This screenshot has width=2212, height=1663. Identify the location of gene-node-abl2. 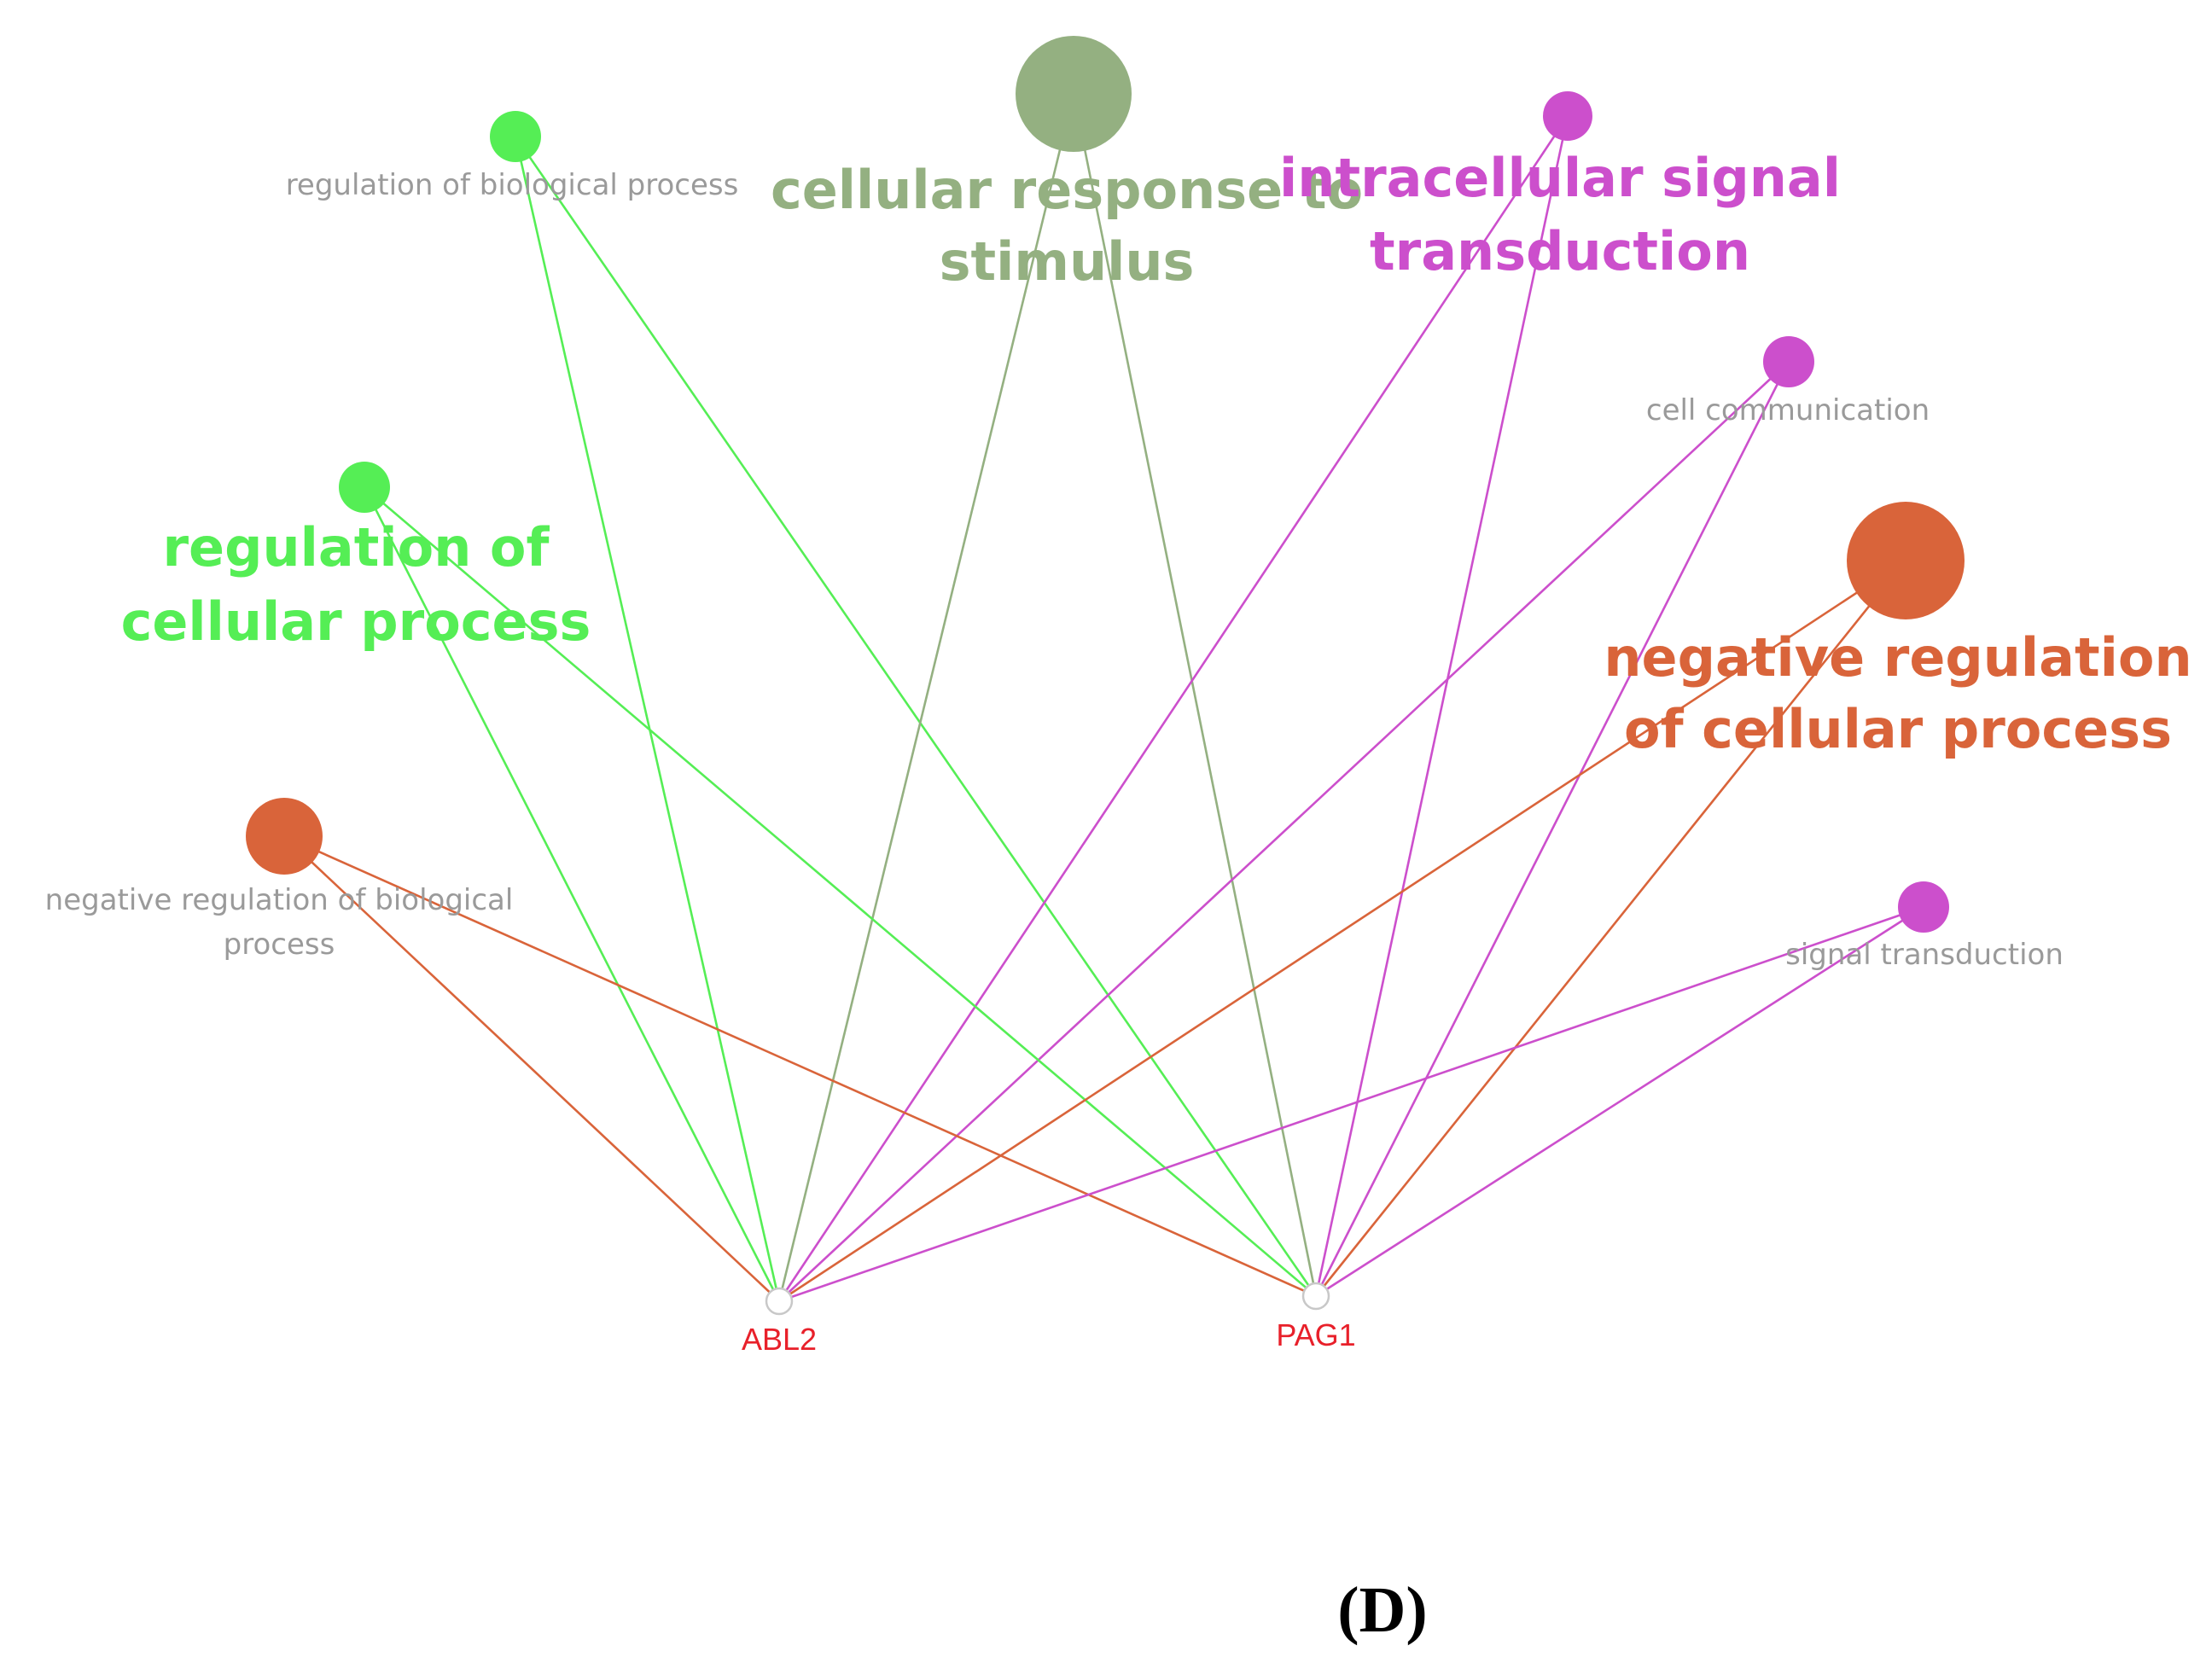
(779, 1301).